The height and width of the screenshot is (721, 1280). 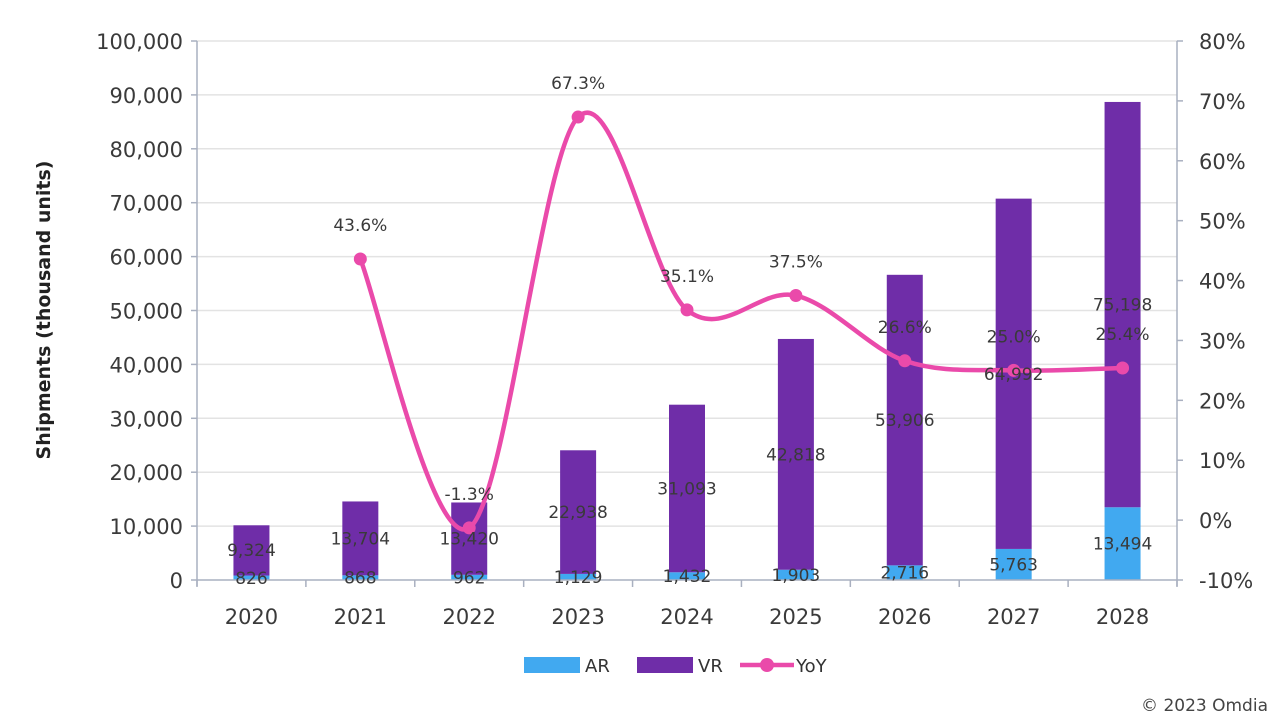 What do you see at coordinates (597, 666) in the screenshot?
I see `legend-label-ar: AR` at bounding box center [597, 666].